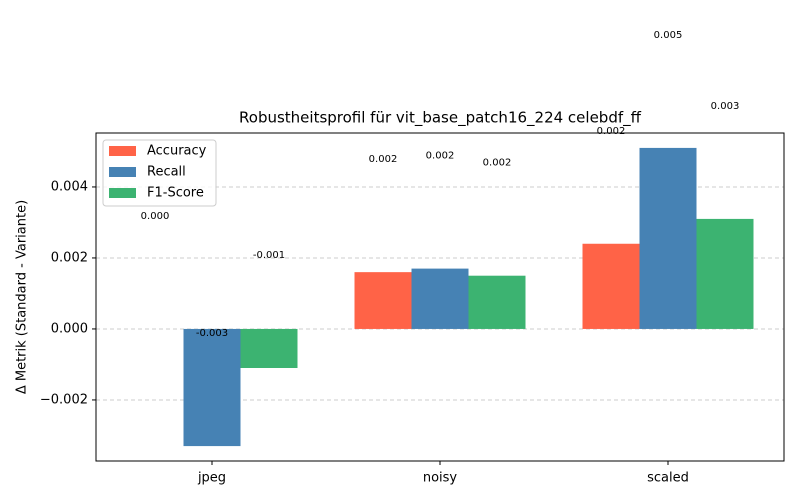  What do you see at coordinates (69, 328) in the screenshot?
I see `y-tick-label: 0.000` at bounding box center [69, 328].